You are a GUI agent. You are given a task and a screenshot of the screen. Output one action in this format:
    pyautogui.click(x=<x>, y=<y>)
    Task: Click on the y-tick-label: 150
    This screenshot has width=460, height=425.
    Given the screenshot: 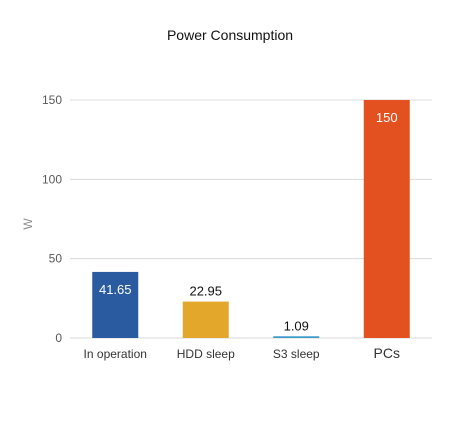 What is the action you would take?
    pyautogui.click(x=52, y=100)
    